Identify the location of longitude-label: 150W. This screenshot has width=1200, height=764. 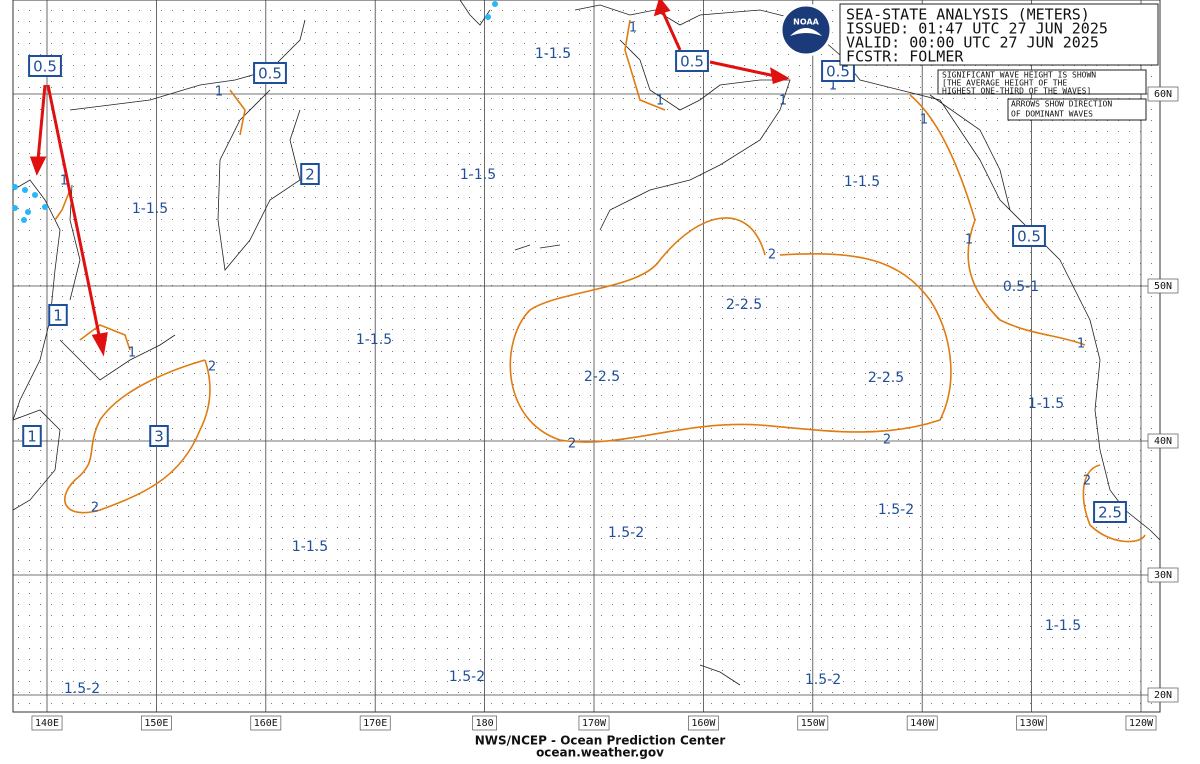
(813, 723).